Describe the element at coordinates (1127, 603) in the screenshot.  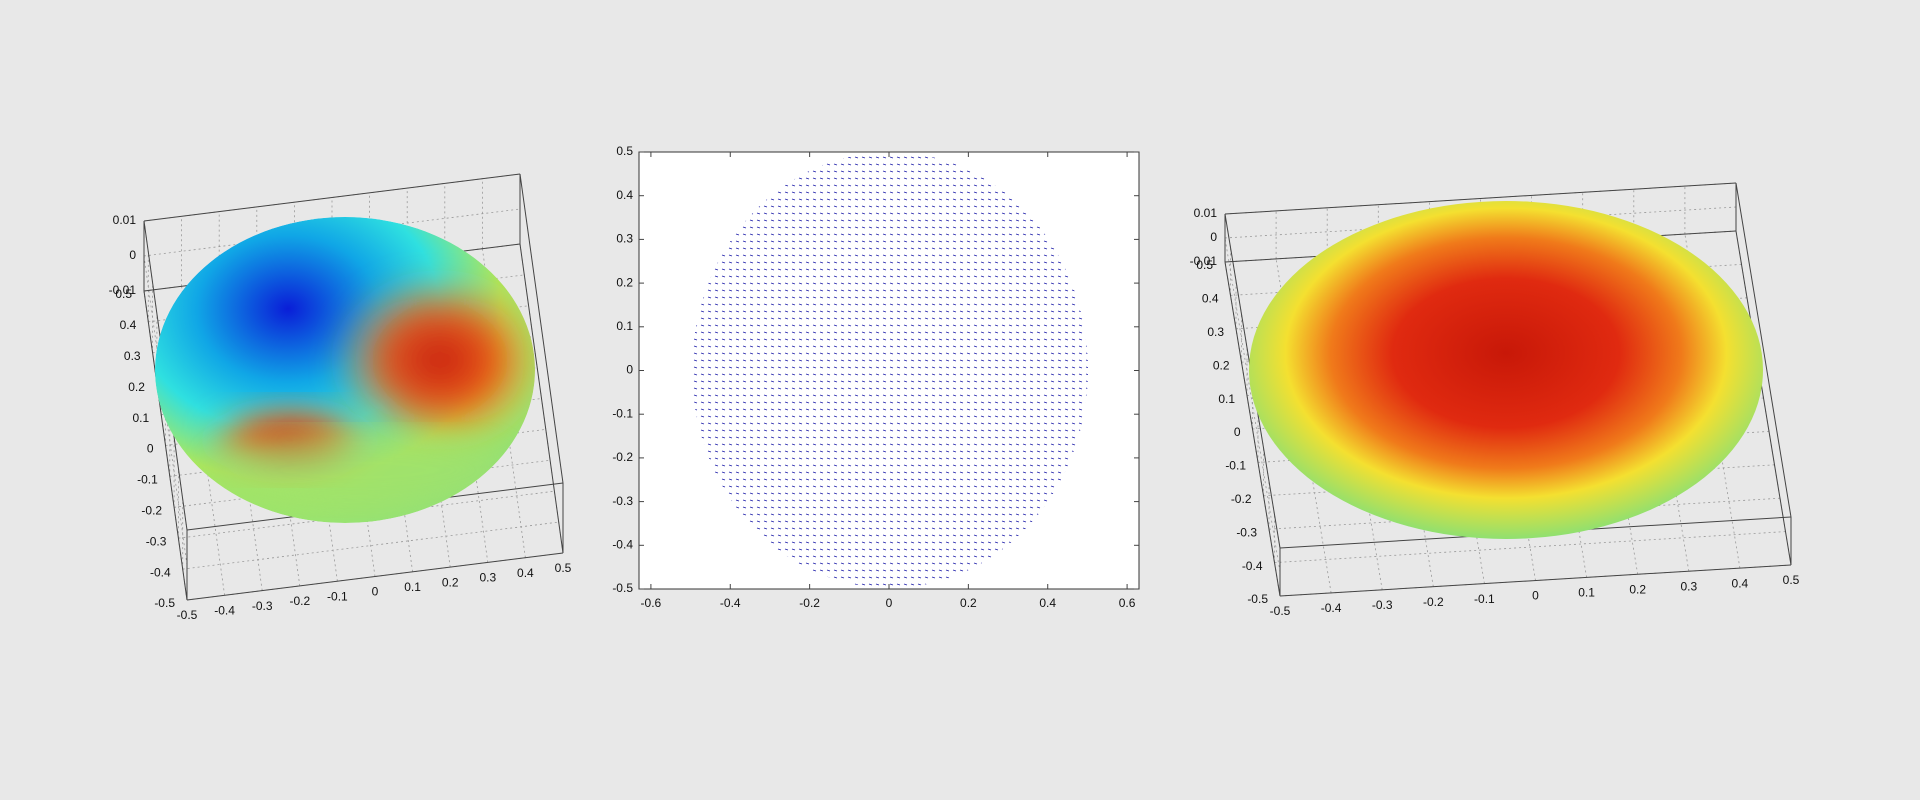
I see `x-tick-label: 0.6` at that location.